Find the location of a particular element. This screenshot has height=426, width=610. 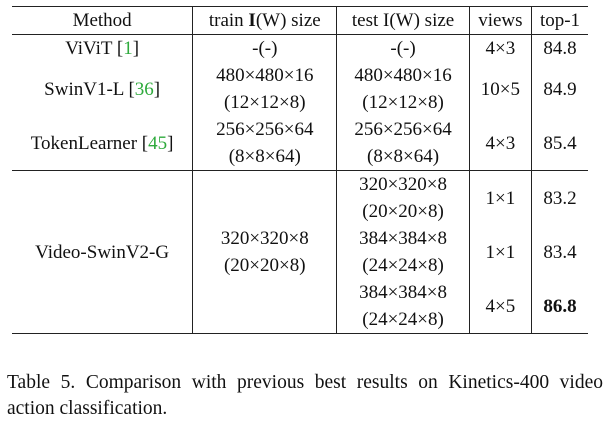

top1-cell: 83.4 is located at coordinates (560, 252).